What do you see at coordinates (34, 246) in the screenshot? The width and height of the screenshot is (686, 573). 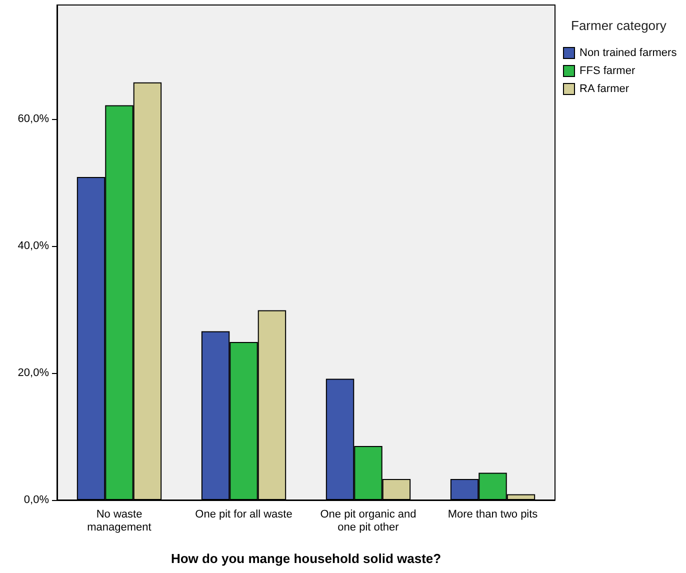 I see `y-tick-label: 40,0%` at bounding box center [34, 246].